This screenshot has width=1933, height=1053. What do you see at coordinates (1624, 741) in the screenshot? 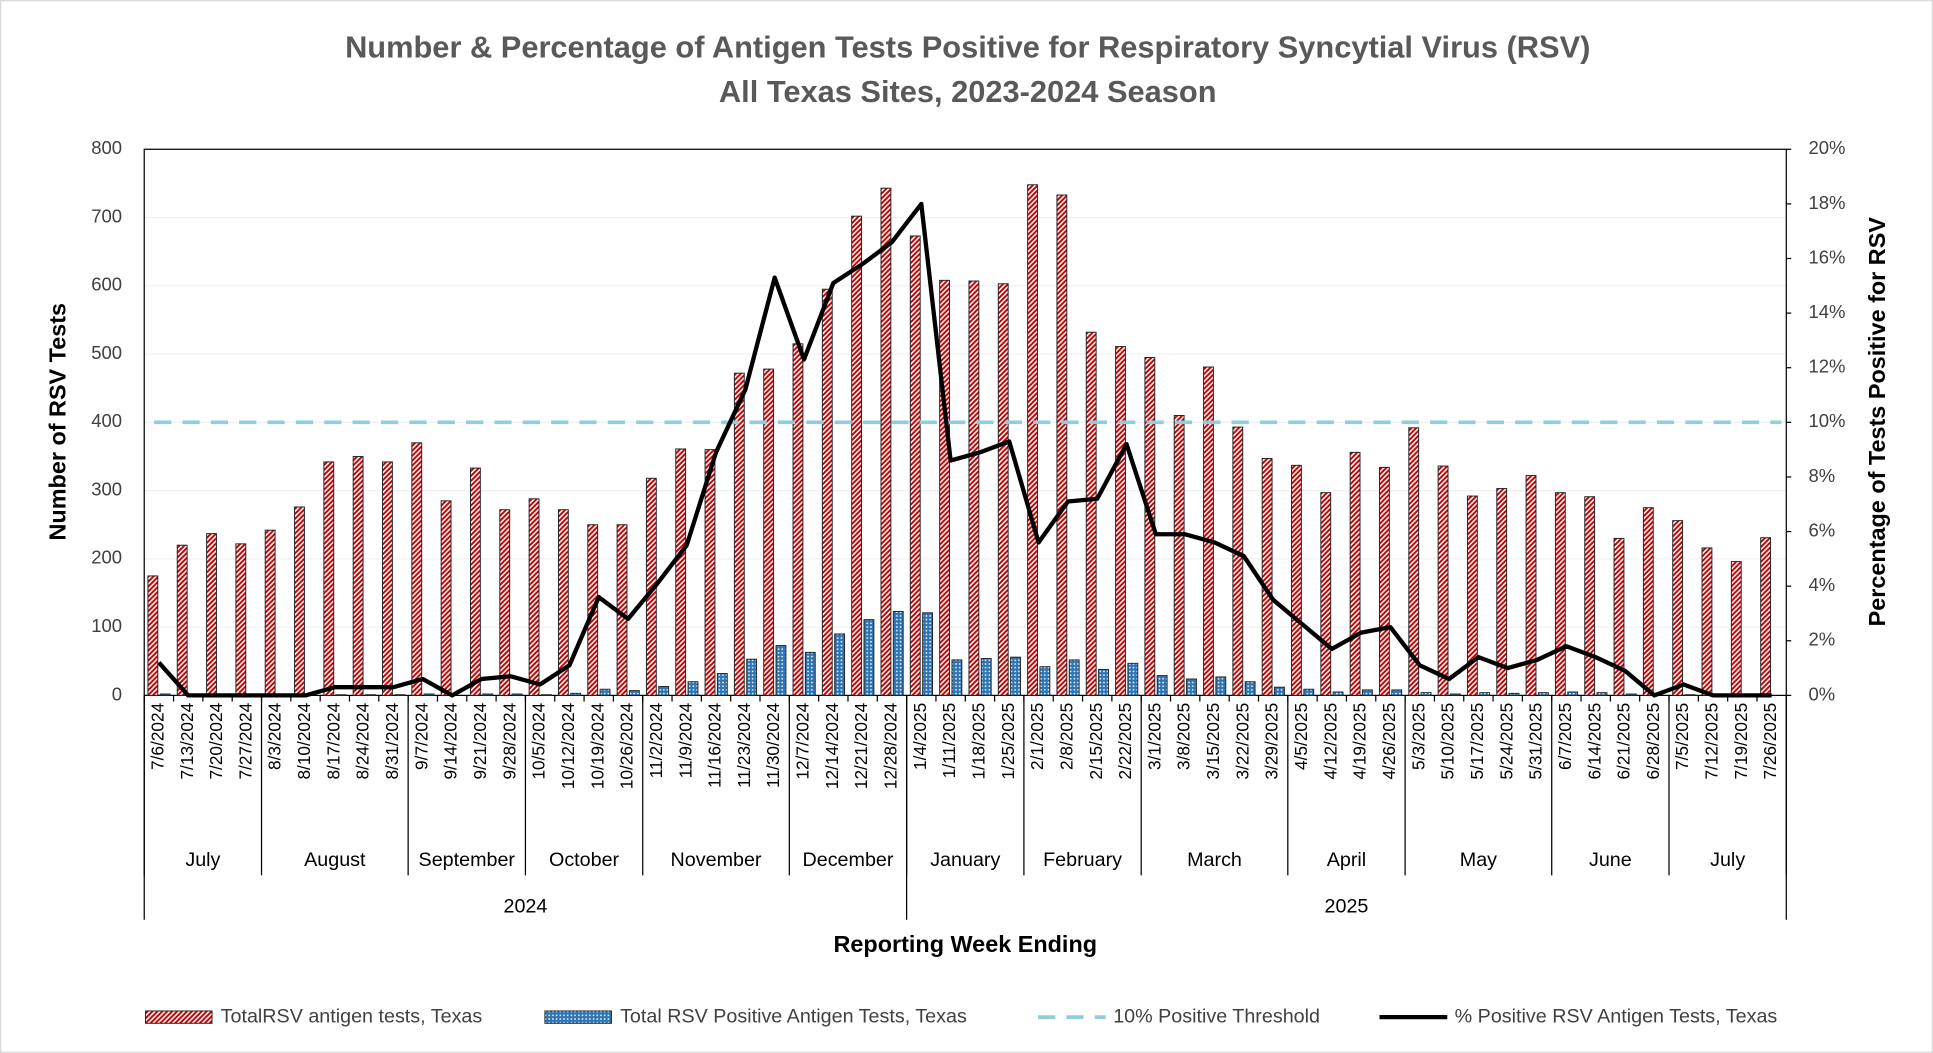
I see `x-tick-label: 6/21/2025` at bounding box center [1624, 741].